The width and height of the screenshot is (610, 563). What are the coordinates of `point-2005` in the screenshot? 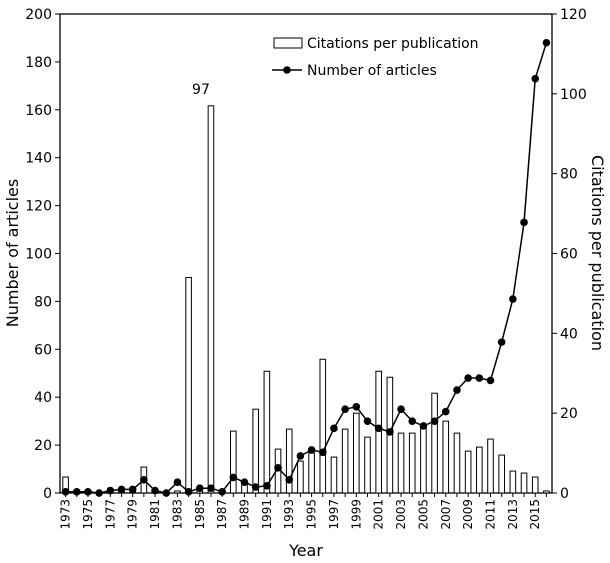 It's located at (423, 426).